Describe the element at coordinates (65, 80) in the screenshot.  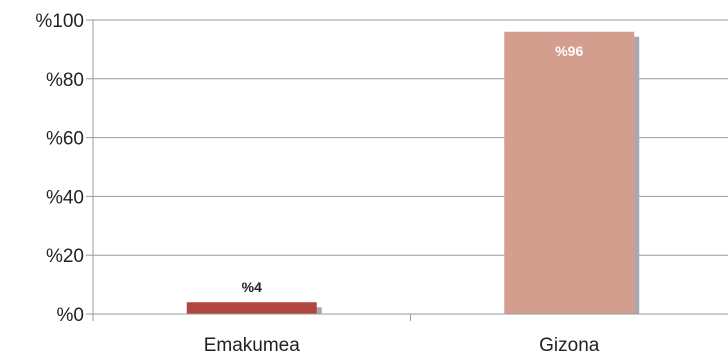
I see `y-tick-label: %80` at that location.